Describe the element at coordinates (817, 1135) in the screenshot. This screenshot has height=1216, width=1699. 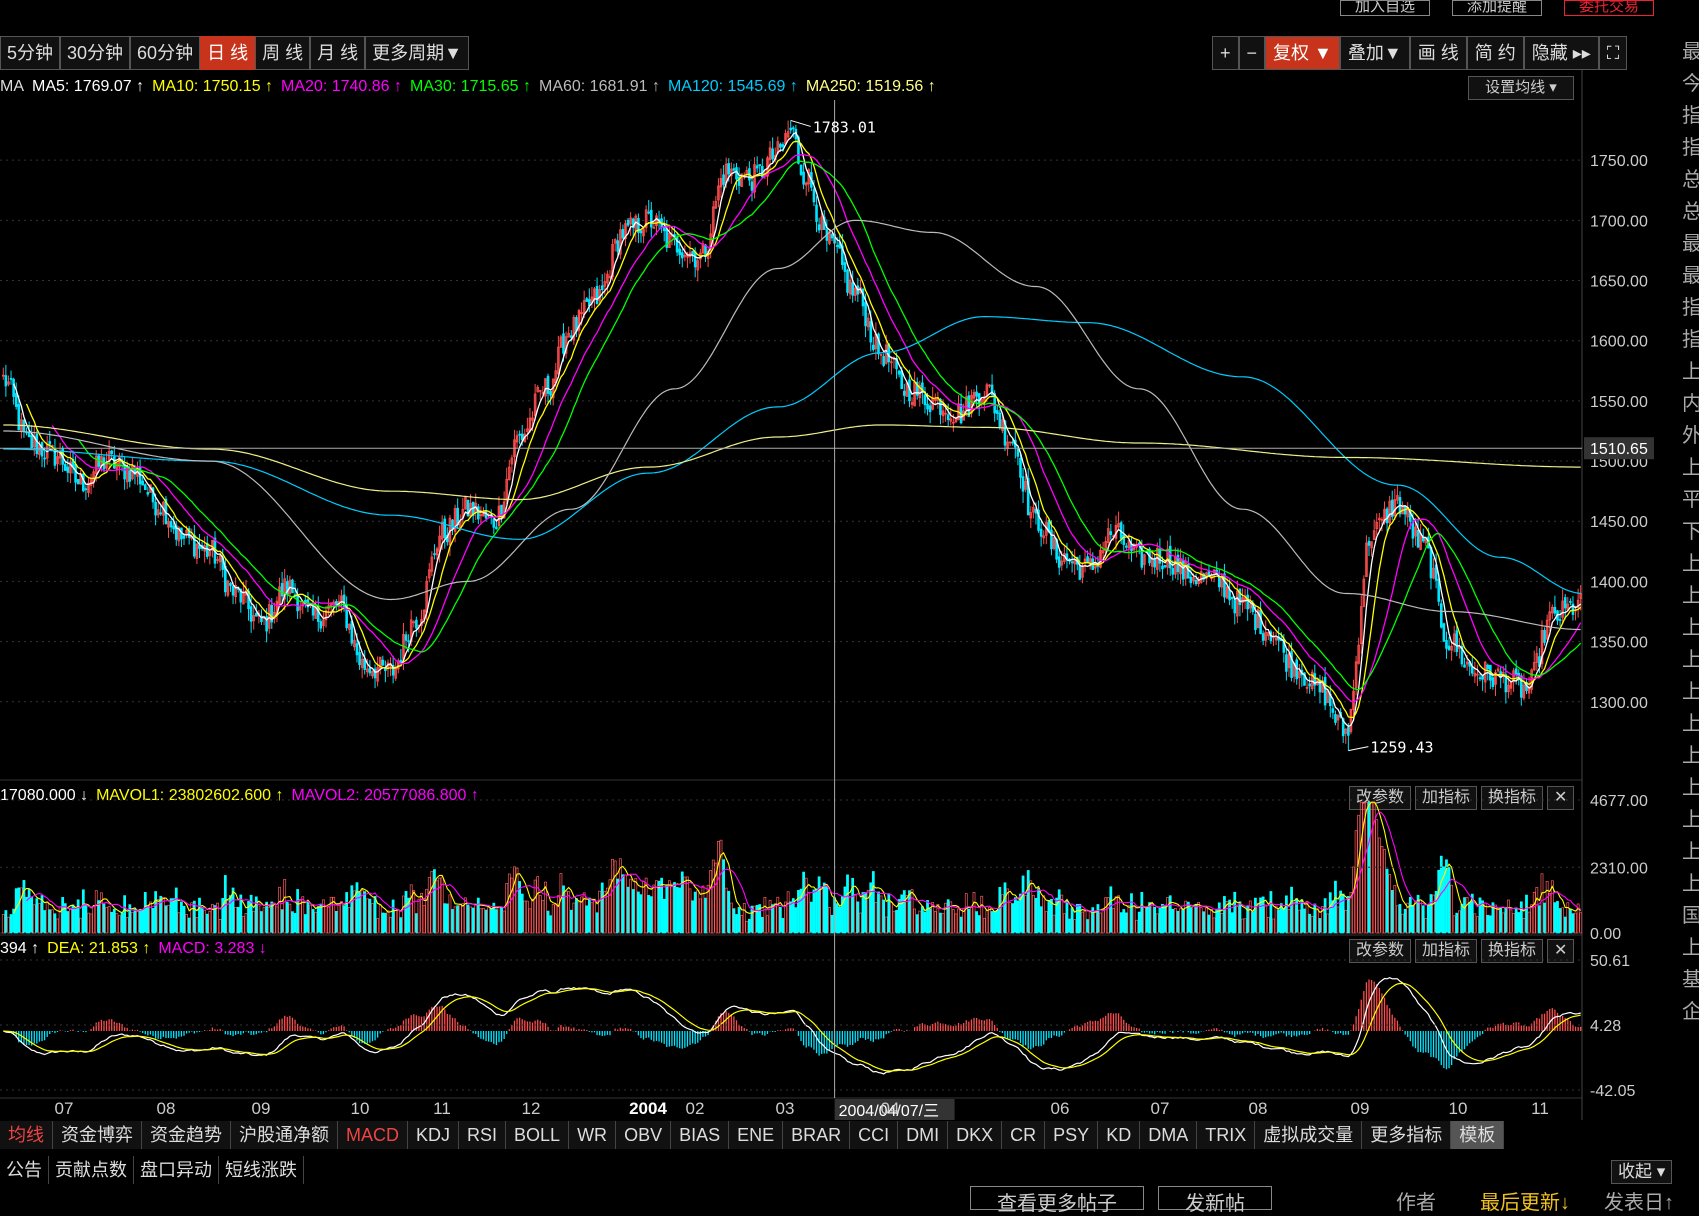
I see `indicator-tab-12: BRAR` at that location.